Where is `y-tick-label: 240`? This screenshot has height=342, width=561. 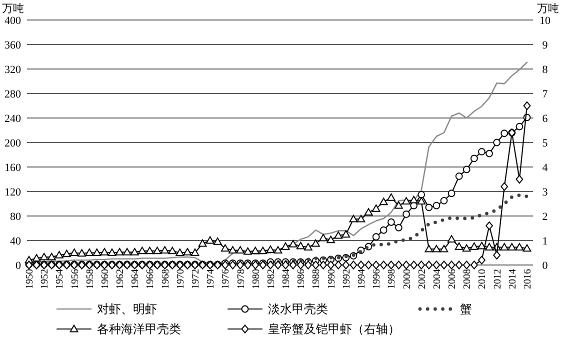
y-tick-label: 240 is located at coordinates (13, 119).